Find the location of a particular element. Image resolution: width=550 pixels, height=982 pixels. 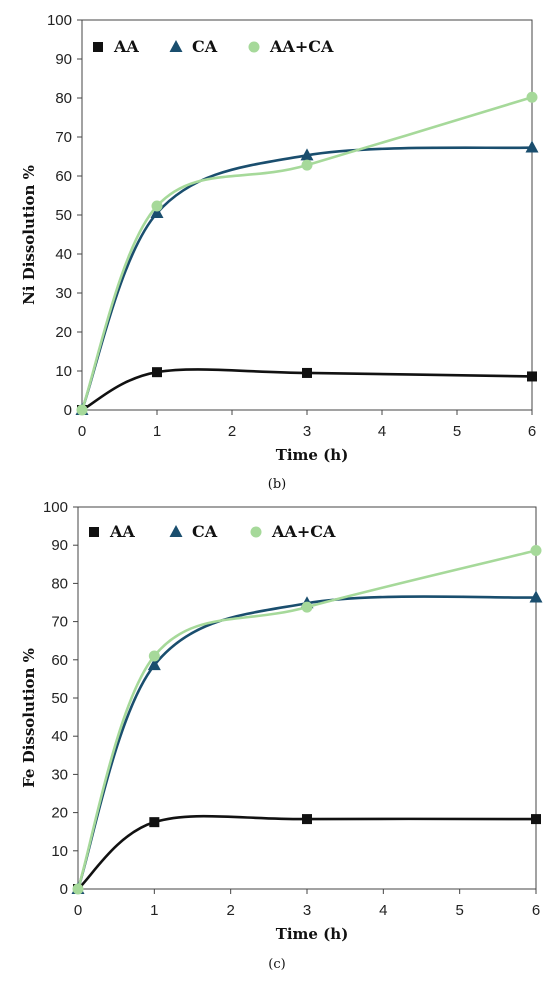

y-axis-title: Fe Dissolution % is located at coordinates (29, 718).